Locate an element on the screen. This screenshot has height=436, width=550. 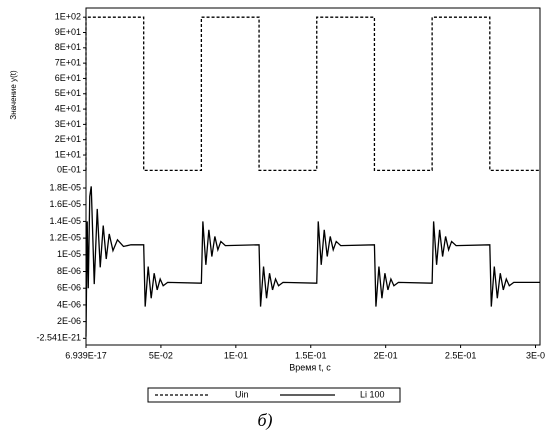
y-tick-label: 4E-06 is located at coordinates (69, 304).